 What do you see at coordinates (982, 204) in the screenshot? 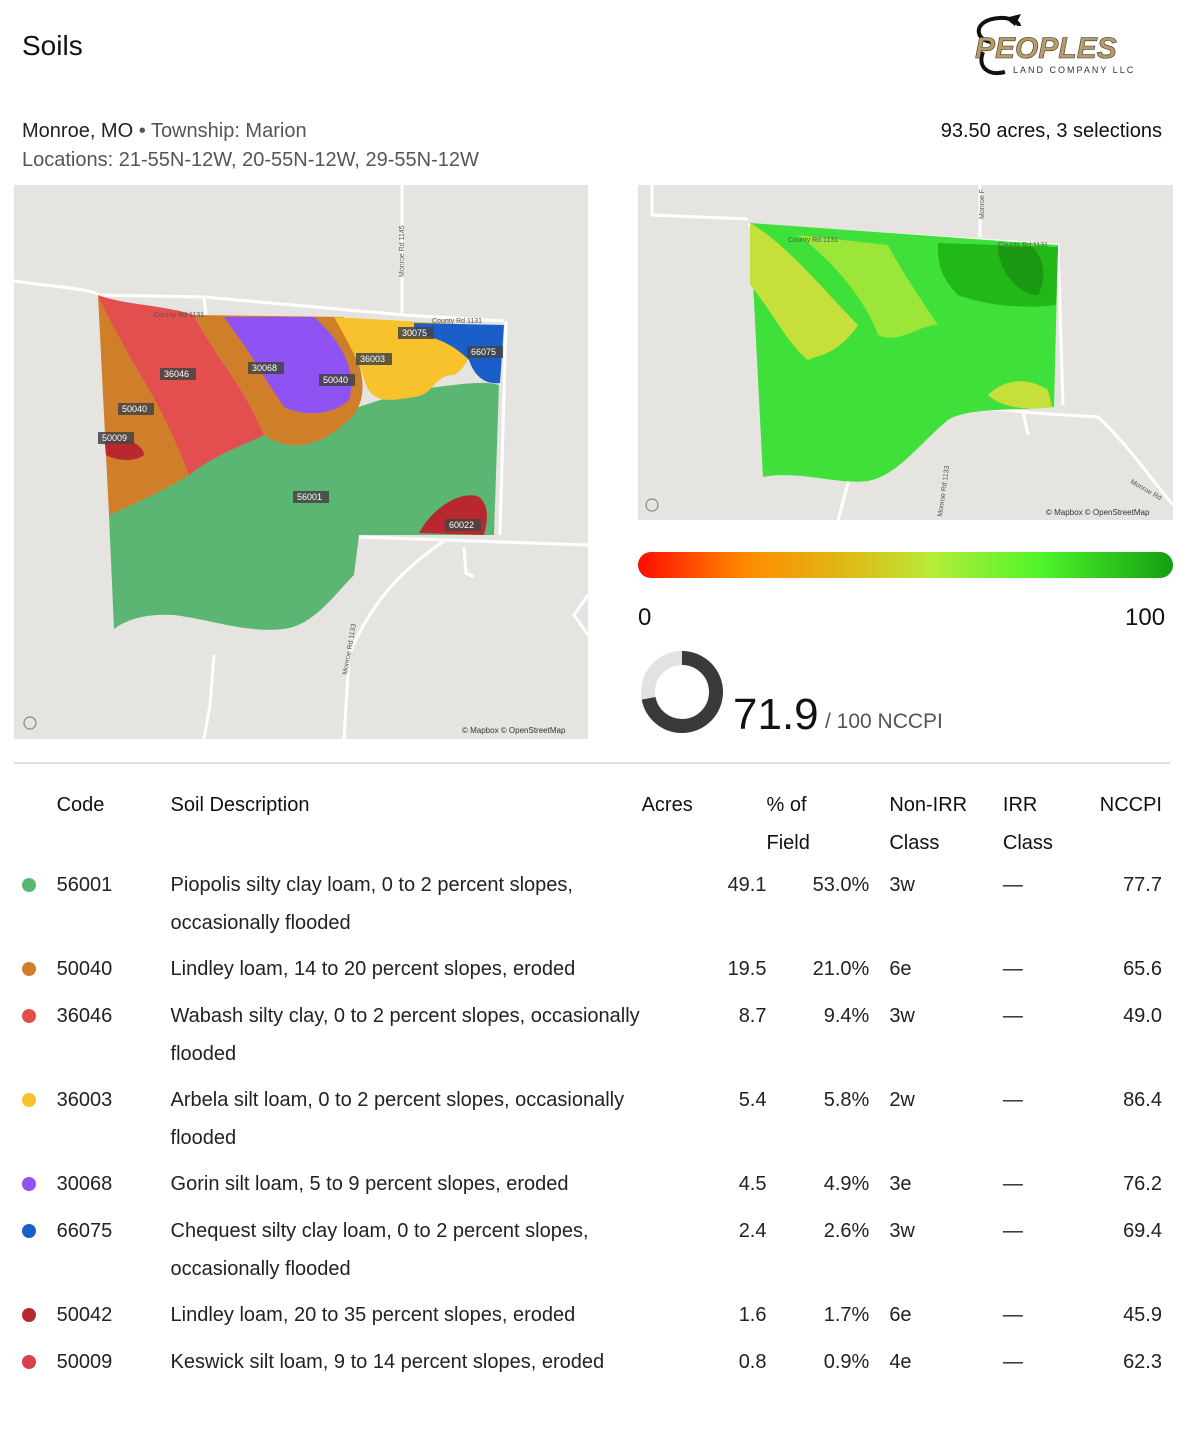
I see `svg-text: Monroe F` at bounding box center [982, 204].